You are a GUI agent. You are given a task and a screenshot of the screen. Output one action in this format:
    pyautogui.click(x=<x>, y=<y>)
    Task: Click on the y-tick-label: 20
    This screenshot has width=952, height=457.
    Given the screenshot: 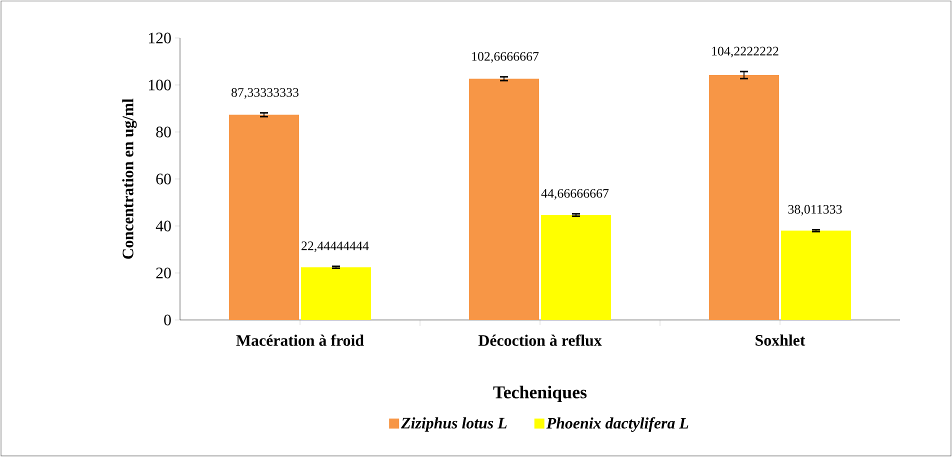 What is the action you would take?
    pyautogui.click(x=163, y=273)
    